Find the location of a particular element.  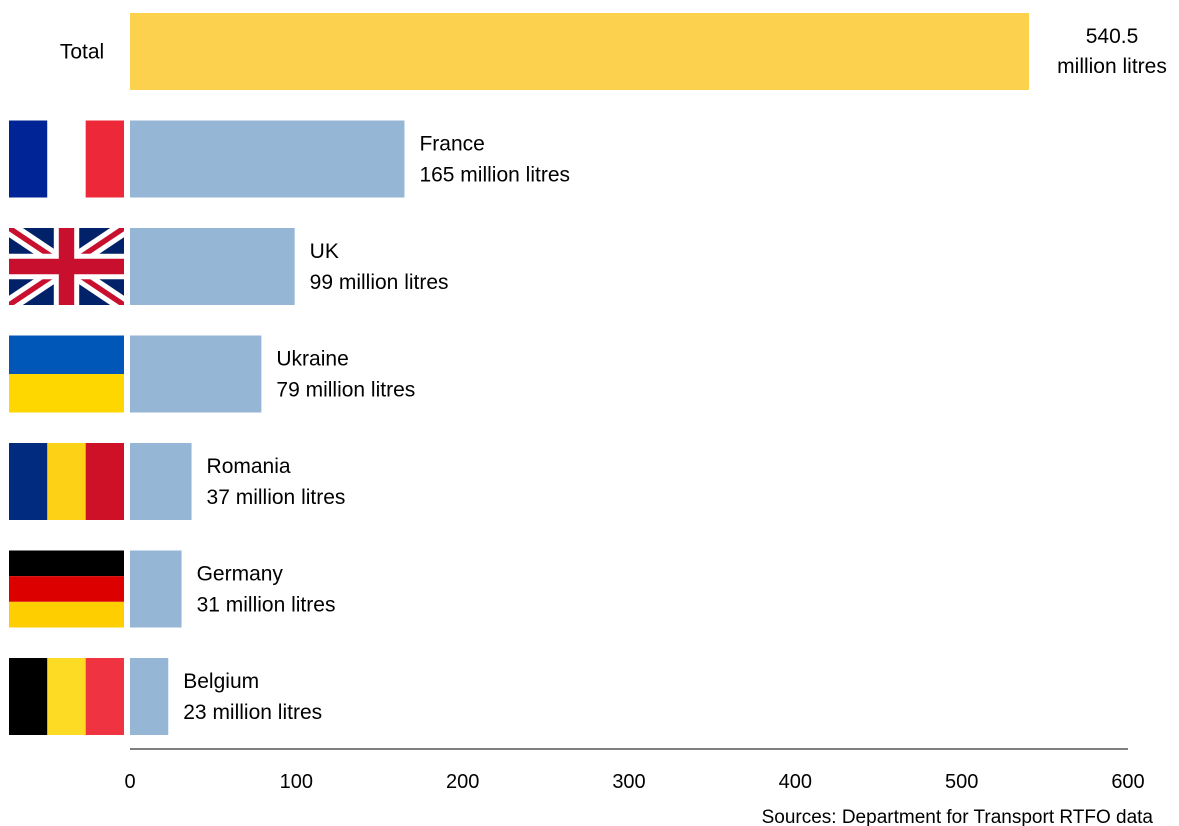

value-label-total-line-1: 540.5 is located at coordinates (1112, 36).